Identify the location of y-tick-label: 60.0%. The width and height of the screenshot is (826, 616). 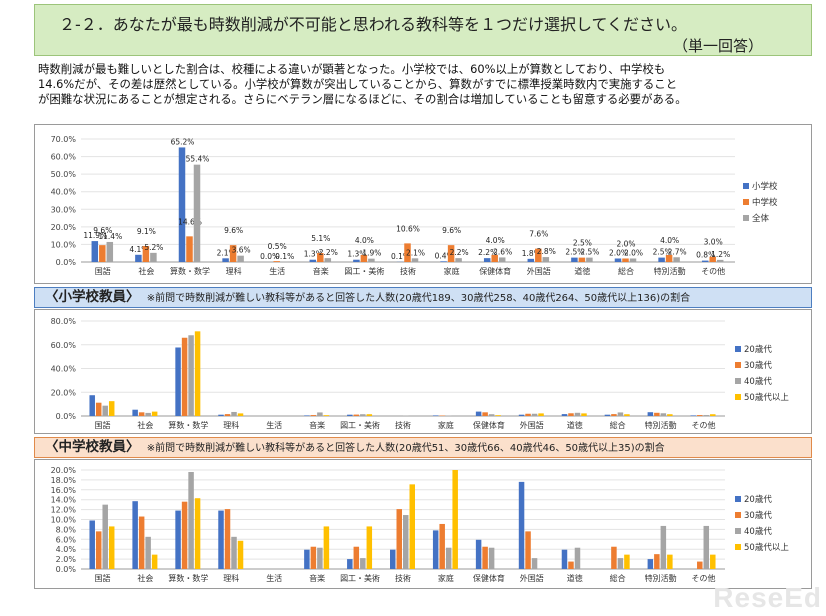
(64, 157).